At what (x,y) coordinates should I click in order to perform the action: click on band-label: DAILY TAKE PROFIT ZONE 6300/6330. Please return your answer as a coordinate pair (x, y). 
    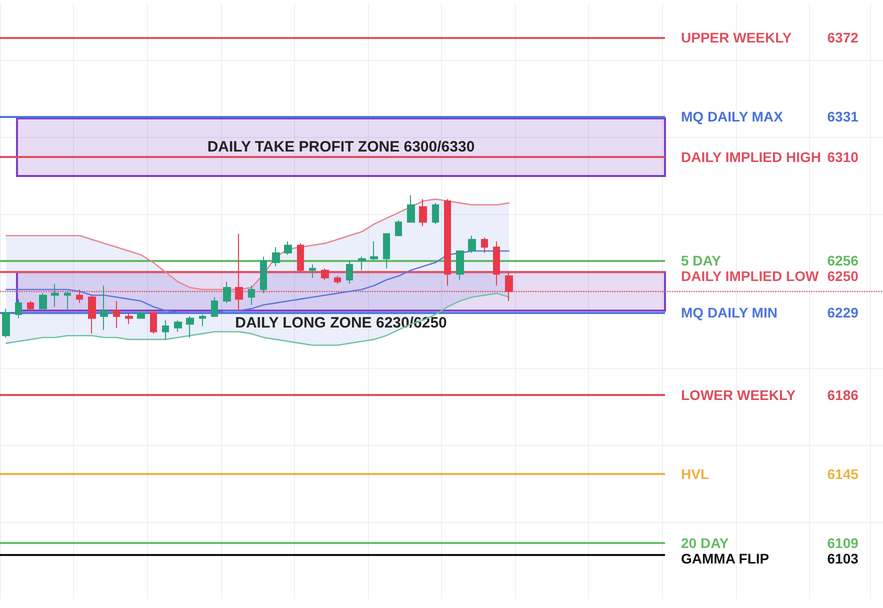
    Looking at the image, I should click on (341, 147).